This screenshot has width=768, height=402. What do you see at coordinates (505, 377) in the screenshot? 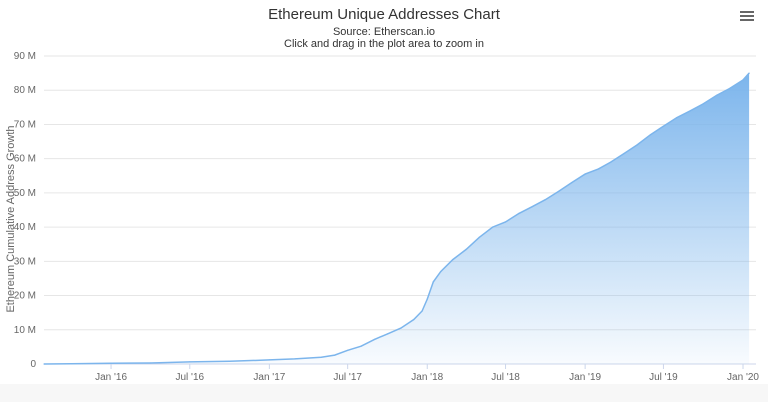
I see `x-tick-label: Jul '18` at bounding box center [505, 377].